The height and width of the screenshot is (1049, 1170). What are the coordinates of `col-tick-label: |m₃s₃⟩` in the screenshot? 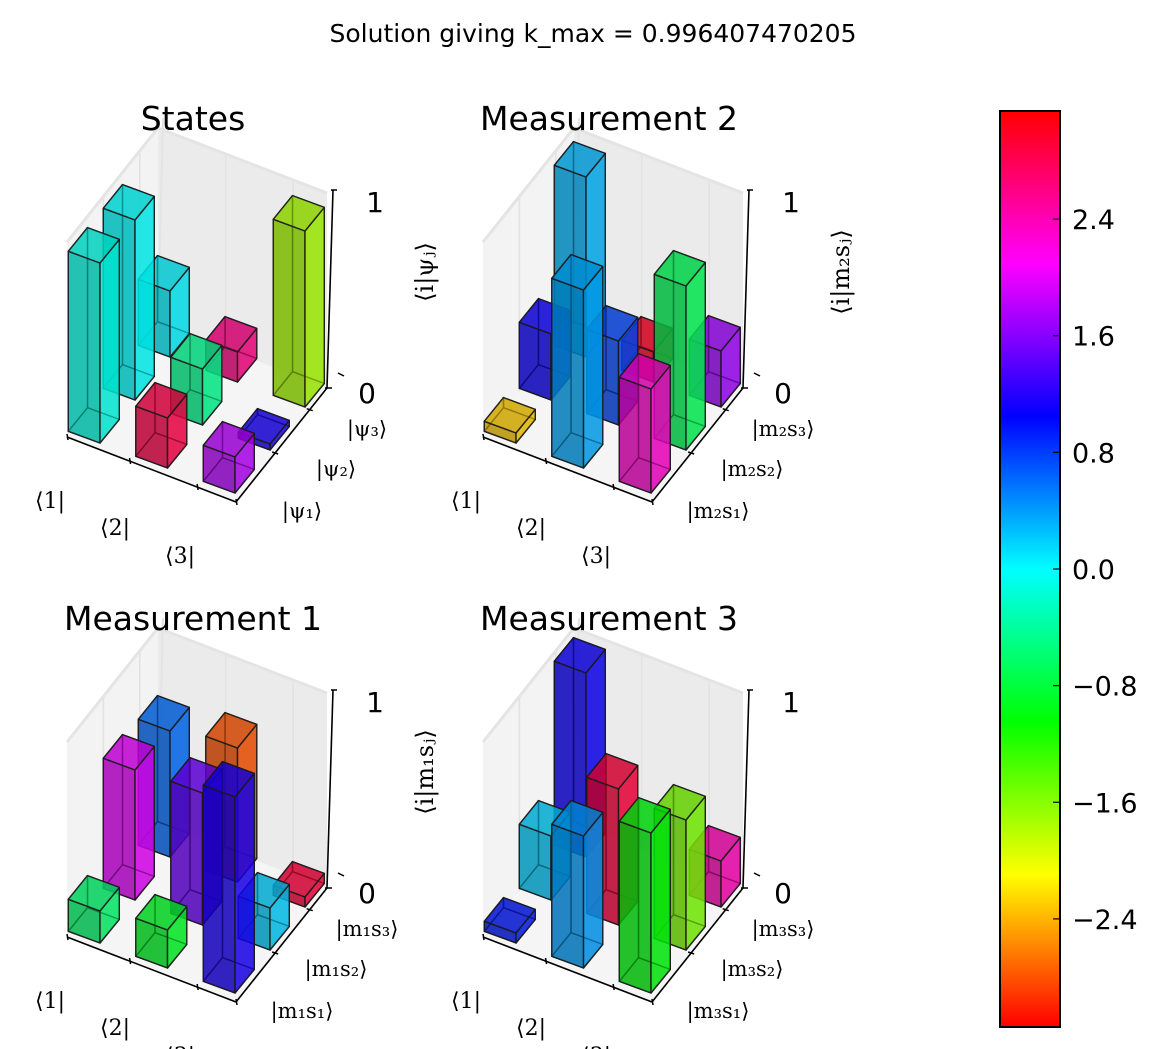 It's located at (783, 929).